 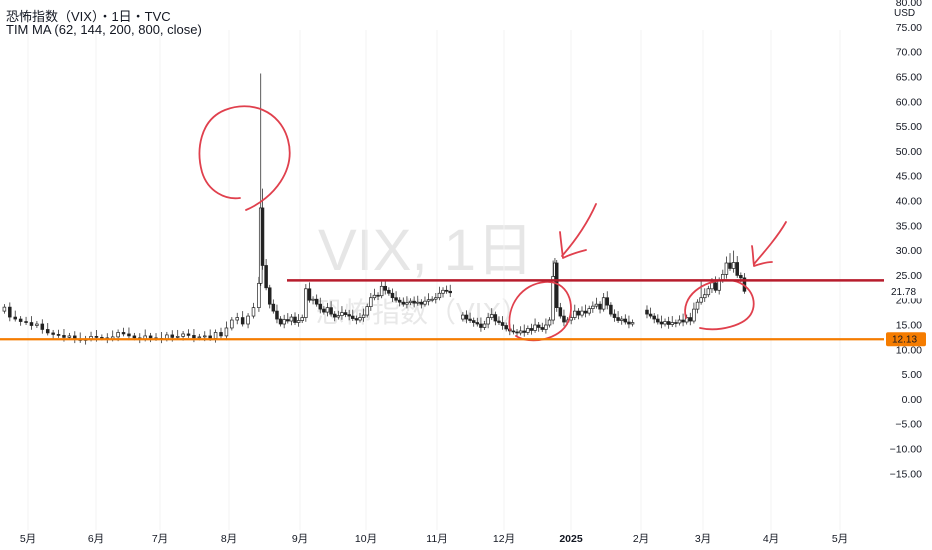 What do you see at coordinates (762, 256) in the screenshot?
I see `annotation-arrow-head` at bounding box center [762, 256].